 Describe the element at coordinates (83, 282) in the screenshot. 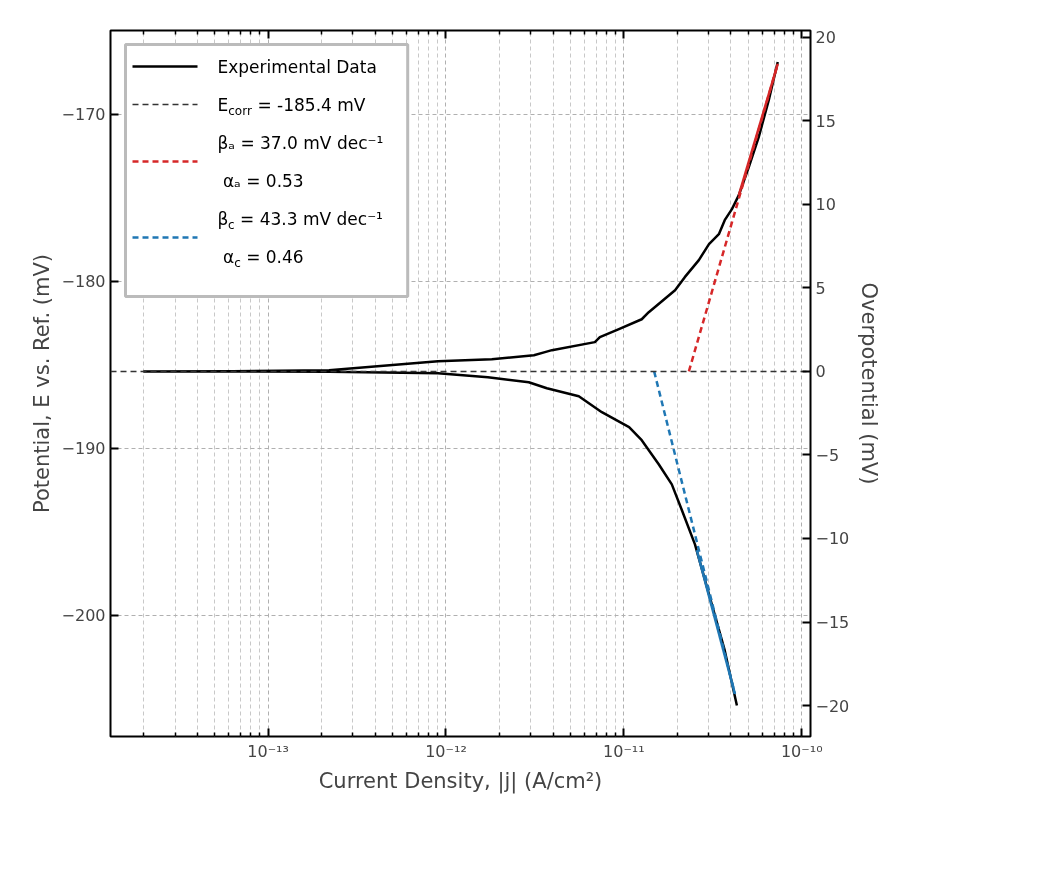

I see `y-tick-label: −180` at that location.